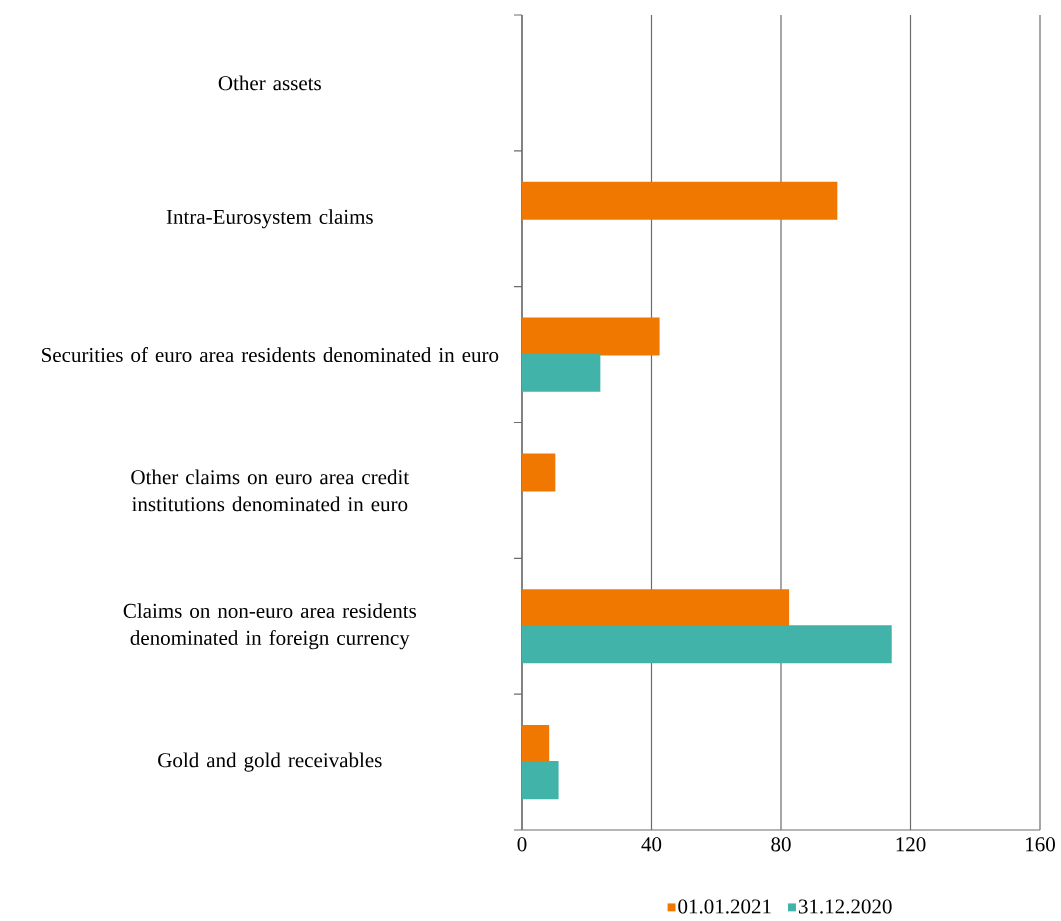  What do you see at coordinates (269, 219) in the screenshot?
I see `y-tick-label: Intra-Eurosystem claims` at bounding box center [269, 219].